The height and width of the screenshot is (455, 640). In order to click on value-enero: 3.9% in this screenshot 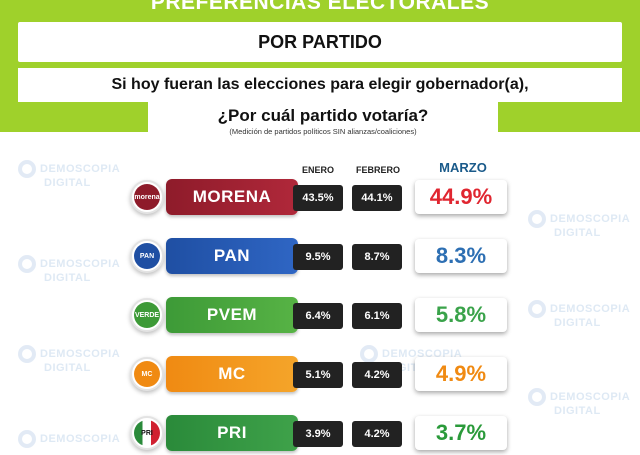, I will do `click(318, 434)`.